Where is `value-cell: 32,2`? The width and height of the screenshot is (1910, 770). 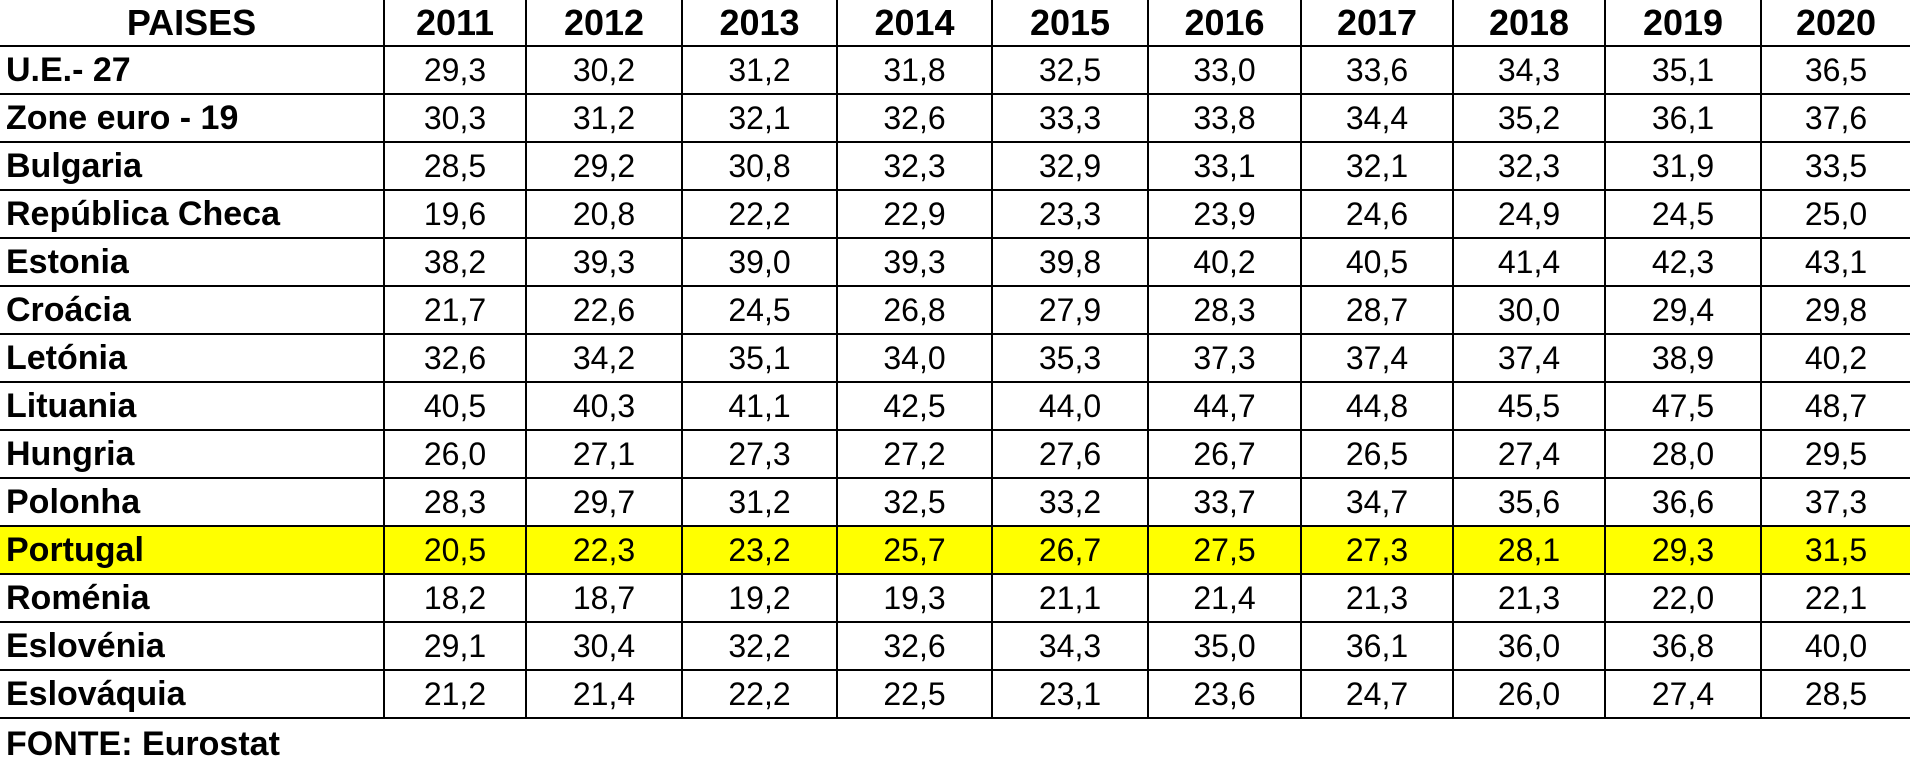 value-cell: 32,2 is located at coordinates (759, 646).